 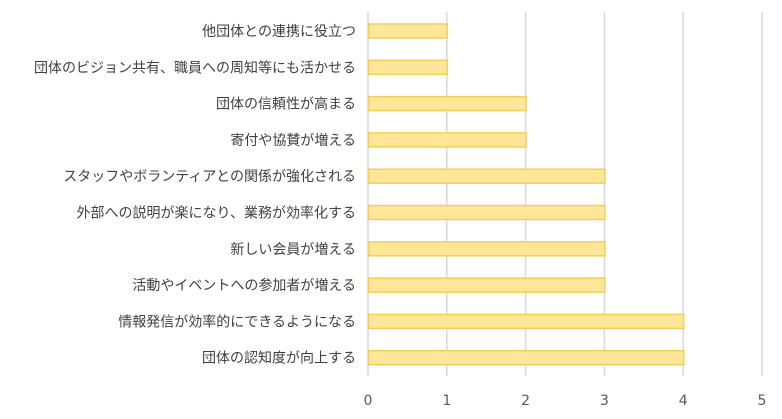 What do you see at coordinates (446, 401) in the screenshot?
I see `x-tick-label: 1` at bounding box center [446, 401].